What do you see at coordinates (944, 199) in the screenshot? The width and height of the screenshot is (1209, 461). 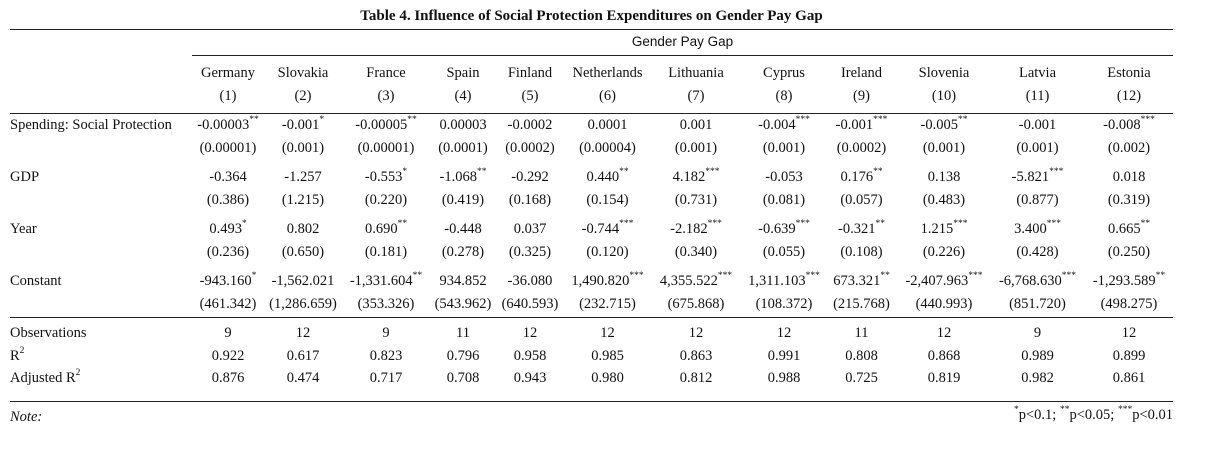 I see `standard-error-cell: (0.483)` at bounding box center [944, 199].